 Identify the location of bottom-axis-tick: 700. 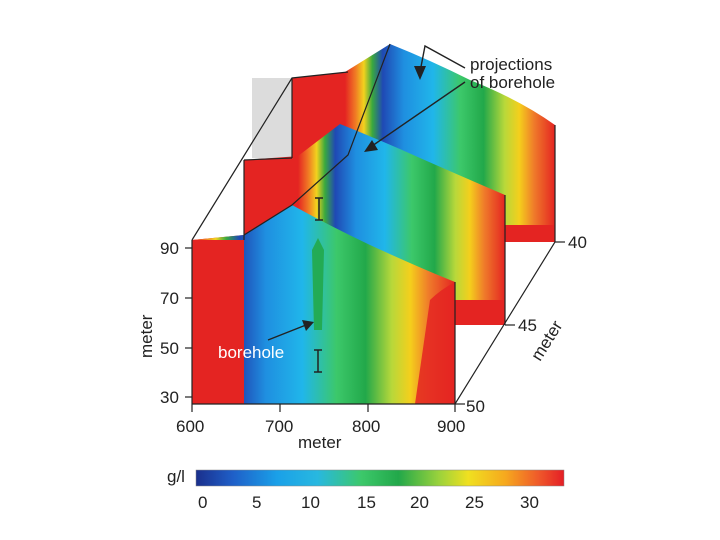
(279, 426).